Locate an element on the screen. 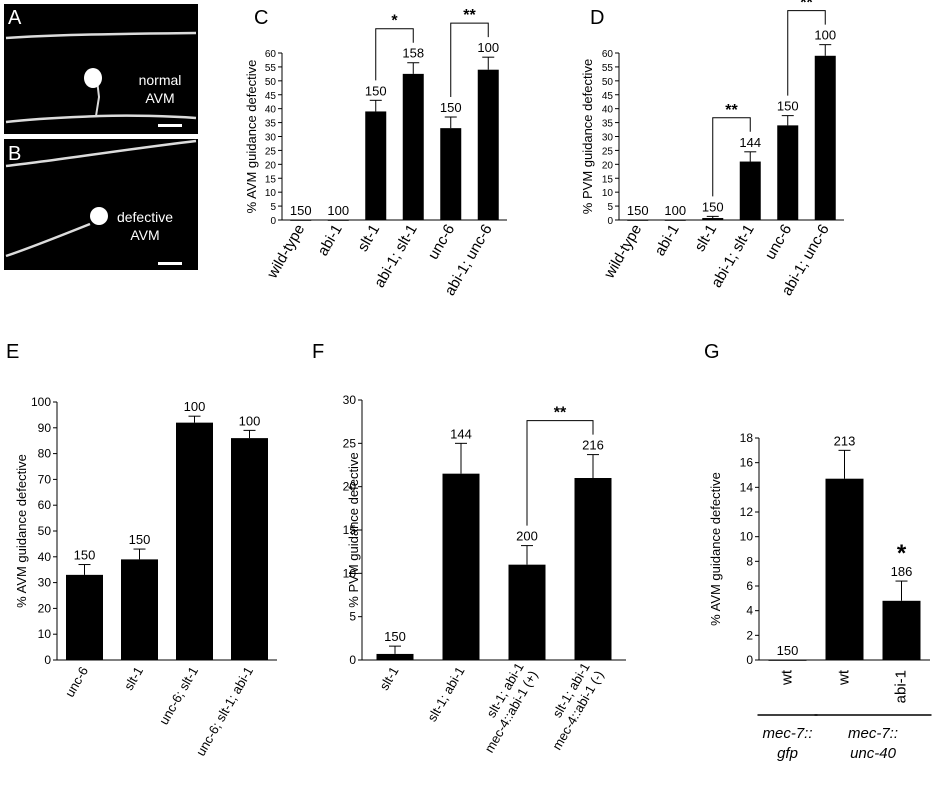 The image size is (936, 800). y-tick-label-f: 15 is located at coordinates (350, 530).